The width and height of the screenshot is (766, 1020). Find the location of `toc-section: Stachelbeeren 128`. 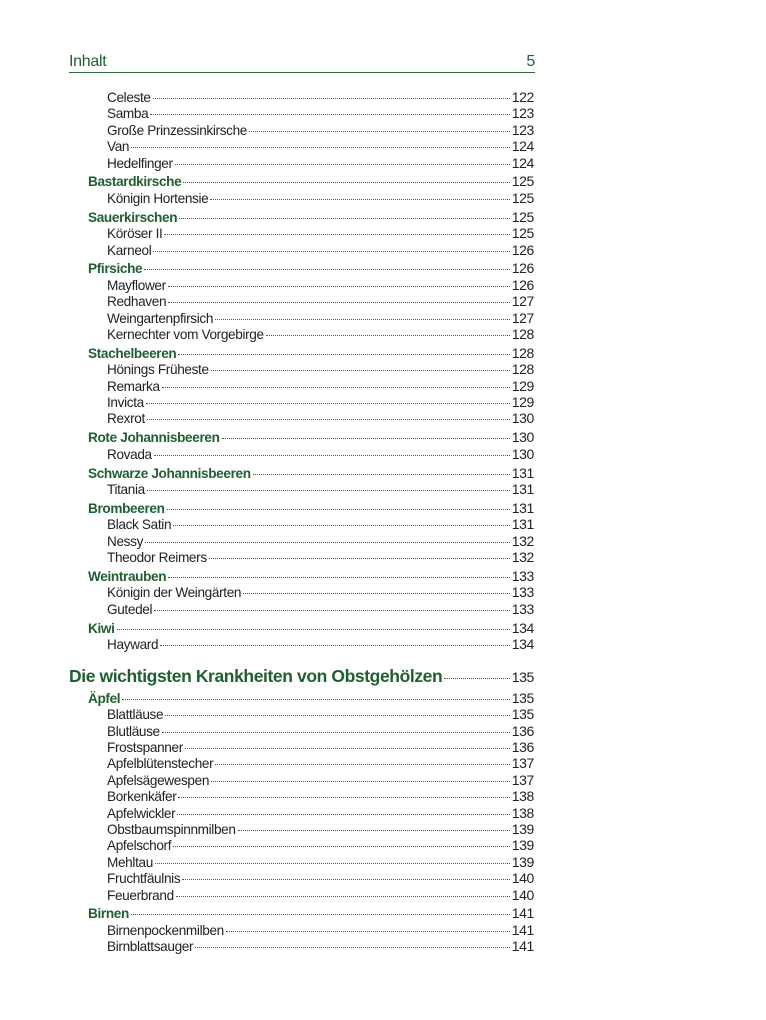

toc-section: Stachelbeeren 128 is located at coordinates (301, 353).